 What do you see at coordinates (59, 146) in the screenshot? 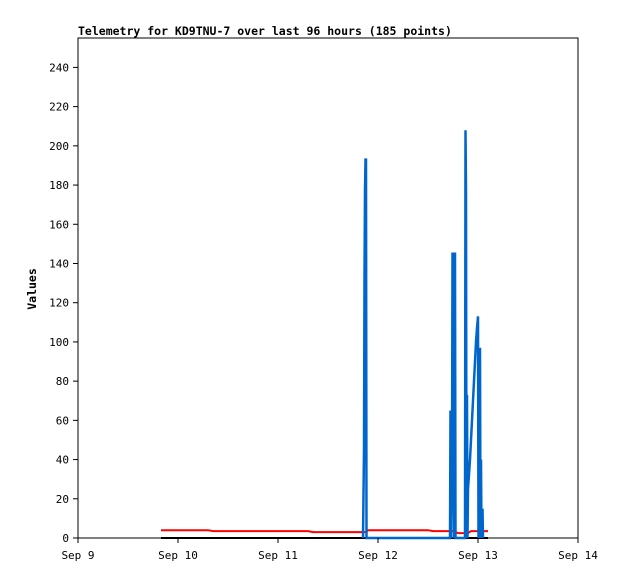
I see `y-tick-label: 200` at bounding box center [59, 146].